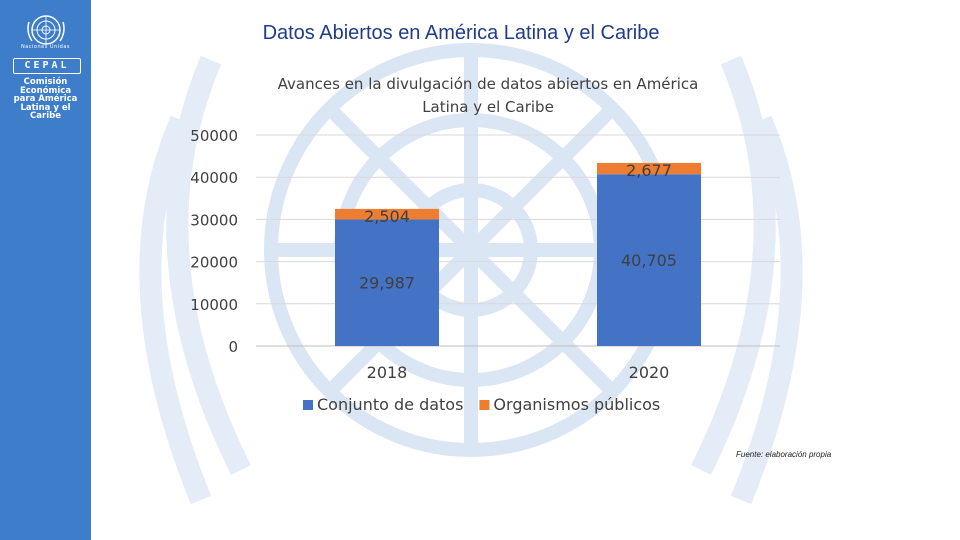 This screenshot has width=960, height=540. What do you see at coordinates (46, 30) in the screenshot?
I see `un-emblem-icon` at bounding box center [46, 30].